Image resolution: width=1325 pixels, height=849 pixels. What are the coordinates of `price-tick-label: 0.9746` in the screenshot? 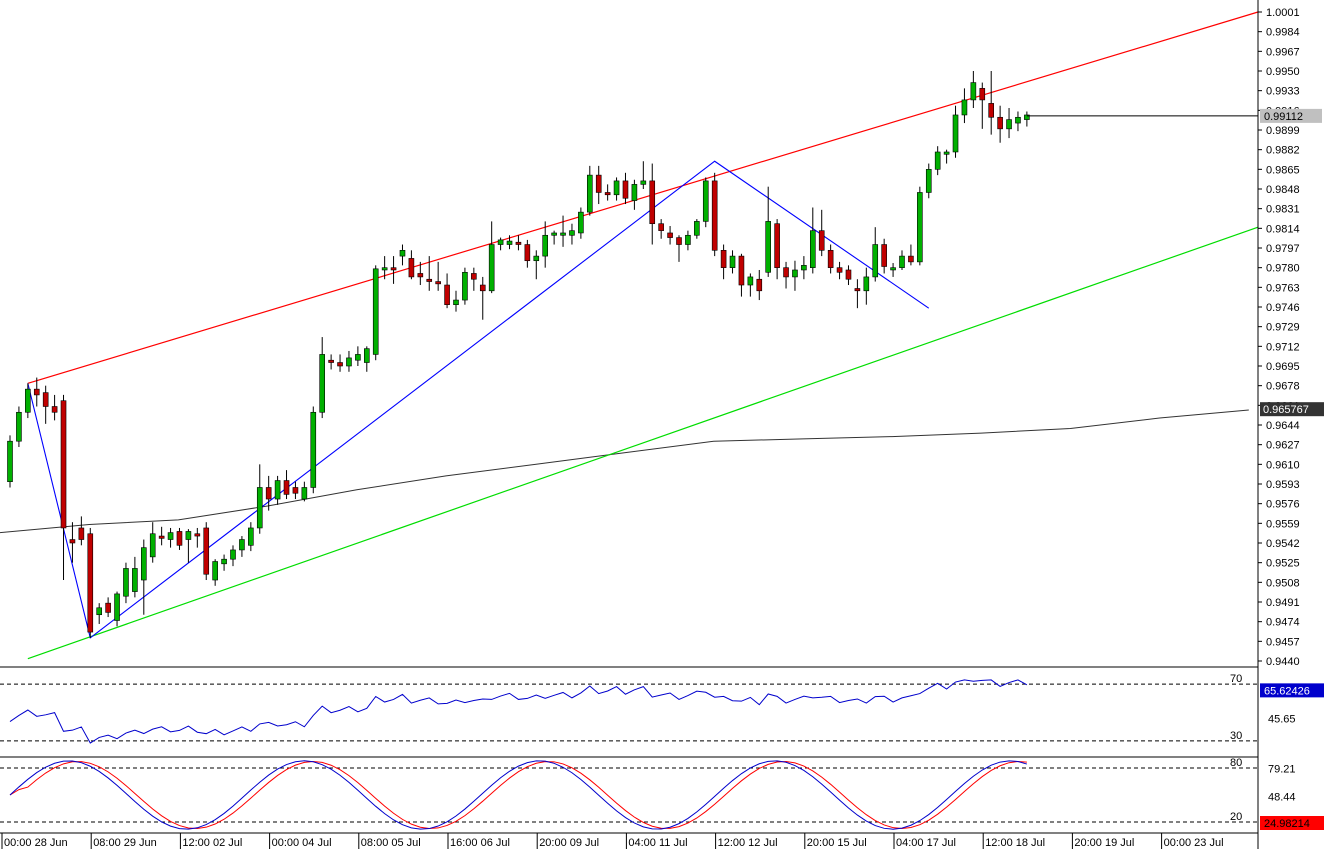 It's located at (1283, 308).